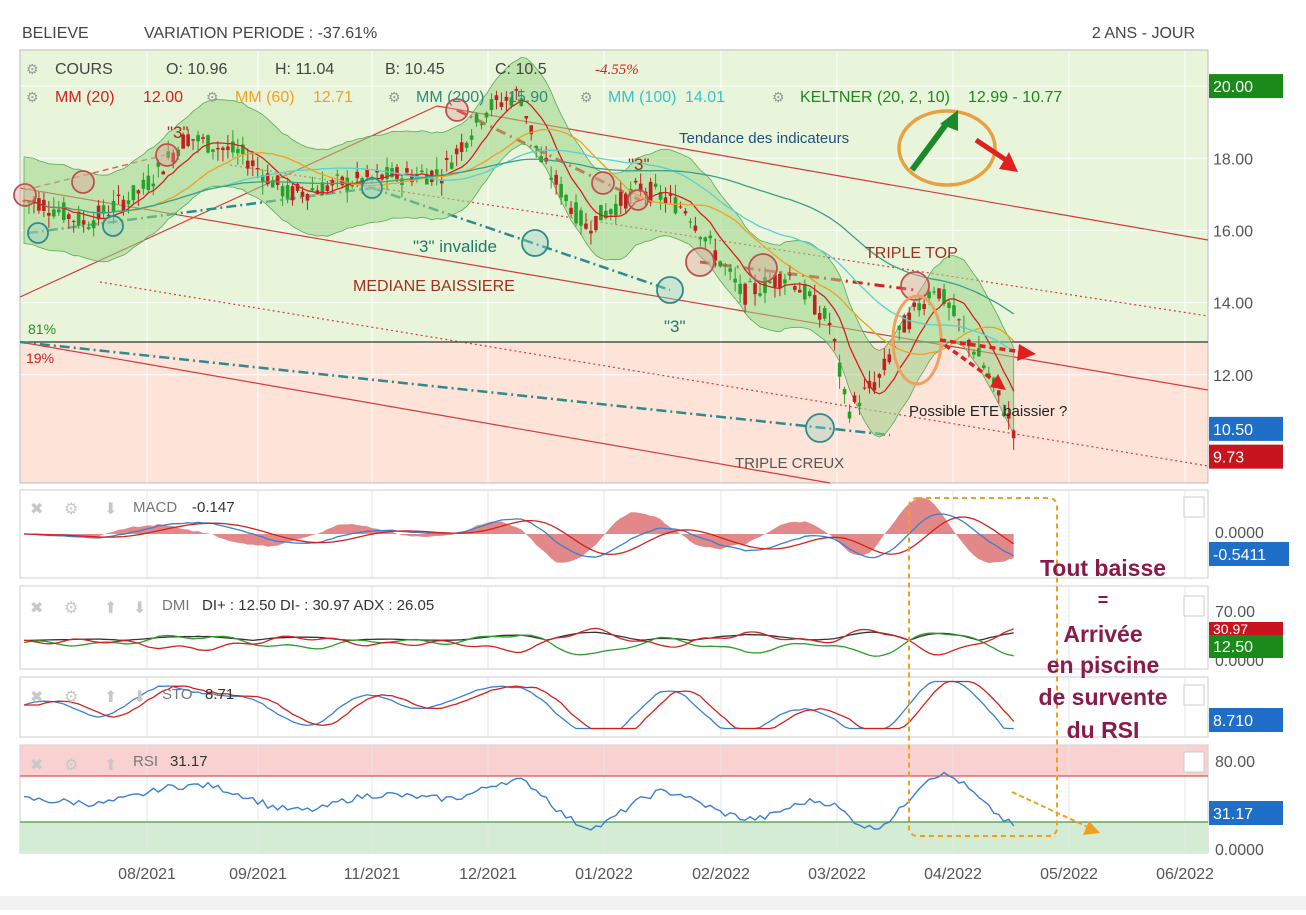 Image resolution: width=1306 pixels, height=915 pixels. What do you see at coordinates (1143, 33) in the screenshot?
I see `period-label: 2 ANS - JOUR` at bounding box center [1143, 33].